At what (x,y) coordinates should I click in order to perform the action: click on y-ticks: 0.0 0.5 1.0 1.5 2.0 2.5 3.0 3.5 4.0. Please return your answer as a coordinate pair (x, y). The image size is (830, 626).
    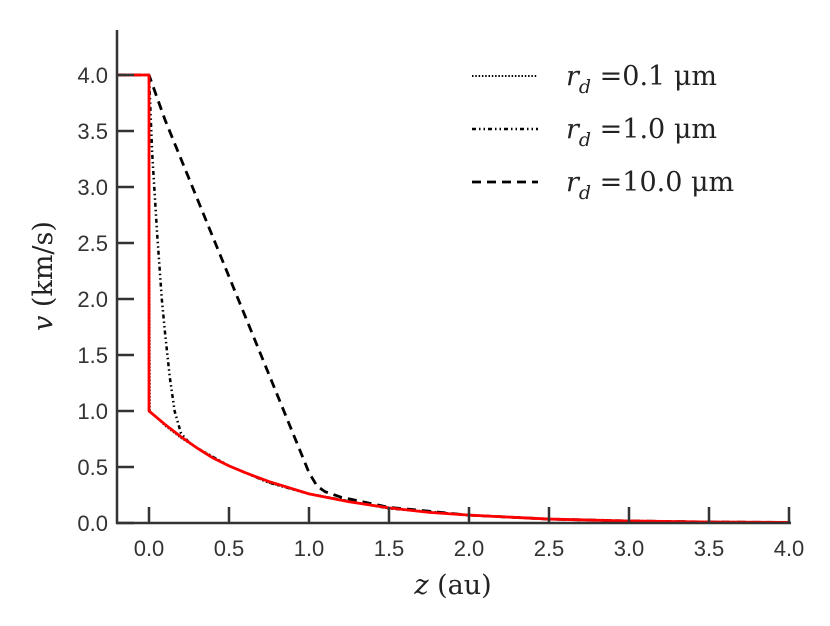
    Looking at the image, I should click on (105, 299).